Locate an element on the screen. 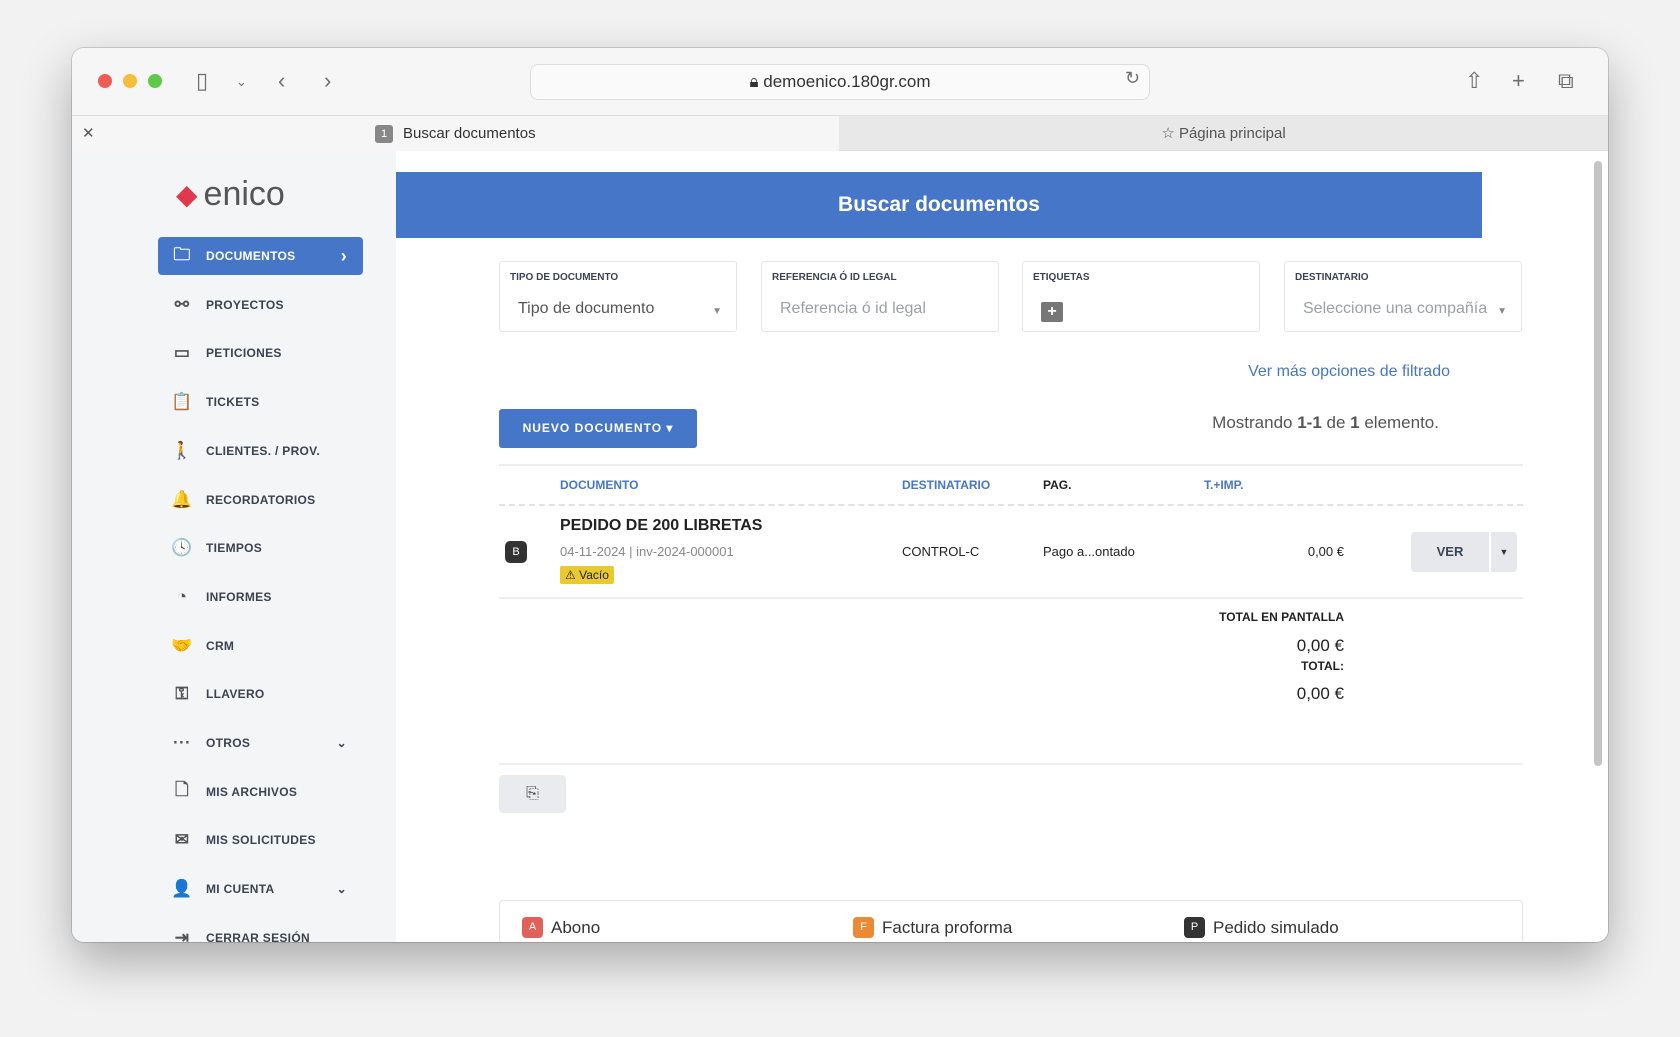 Image resolution: width=1680 pixels, height=1037 pixels. sidebar-item-mis-archivos: 🗋 MIS ARCHIVOS is located at coordinates (260, 792).